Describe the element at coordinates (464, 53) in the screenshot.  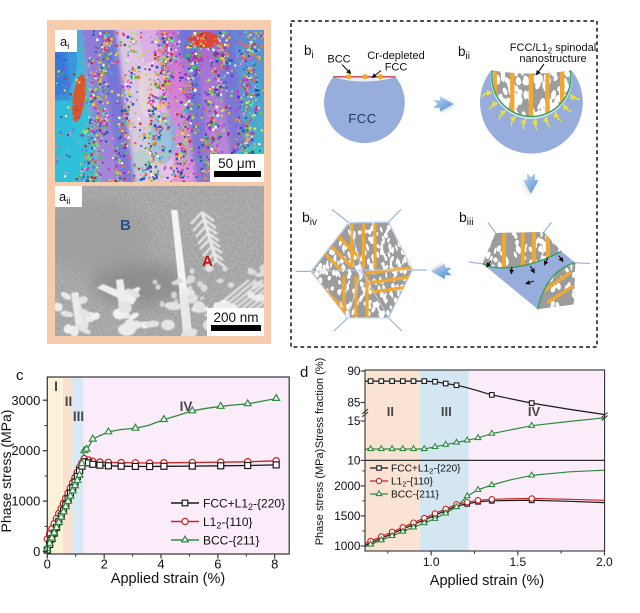
I see `svg-text: bii` at that location.